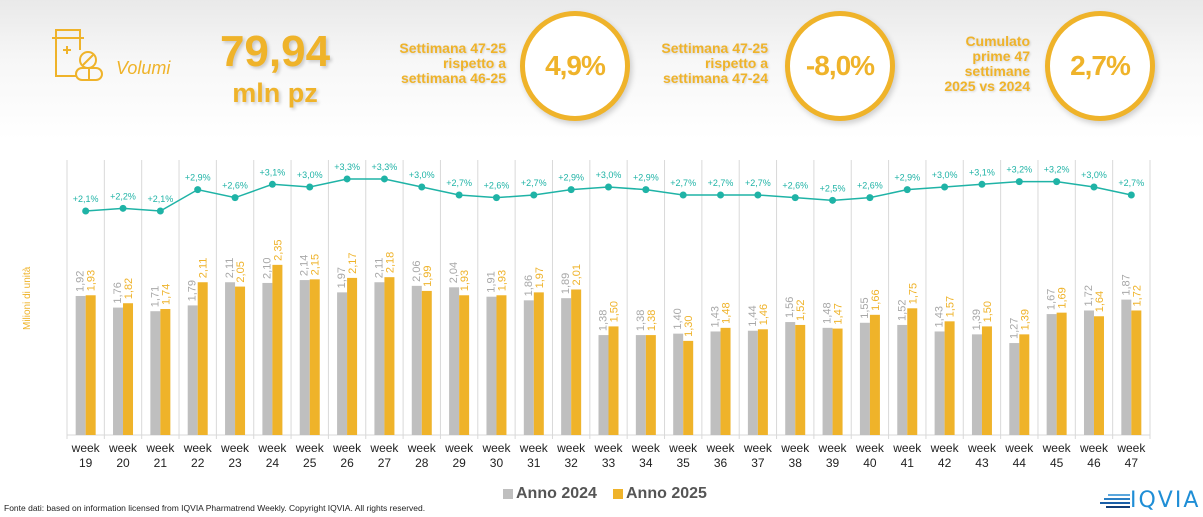 This screenshot has height=517, width=1203. I want to click on value-label-2025: 2,15, so click(316, 264).